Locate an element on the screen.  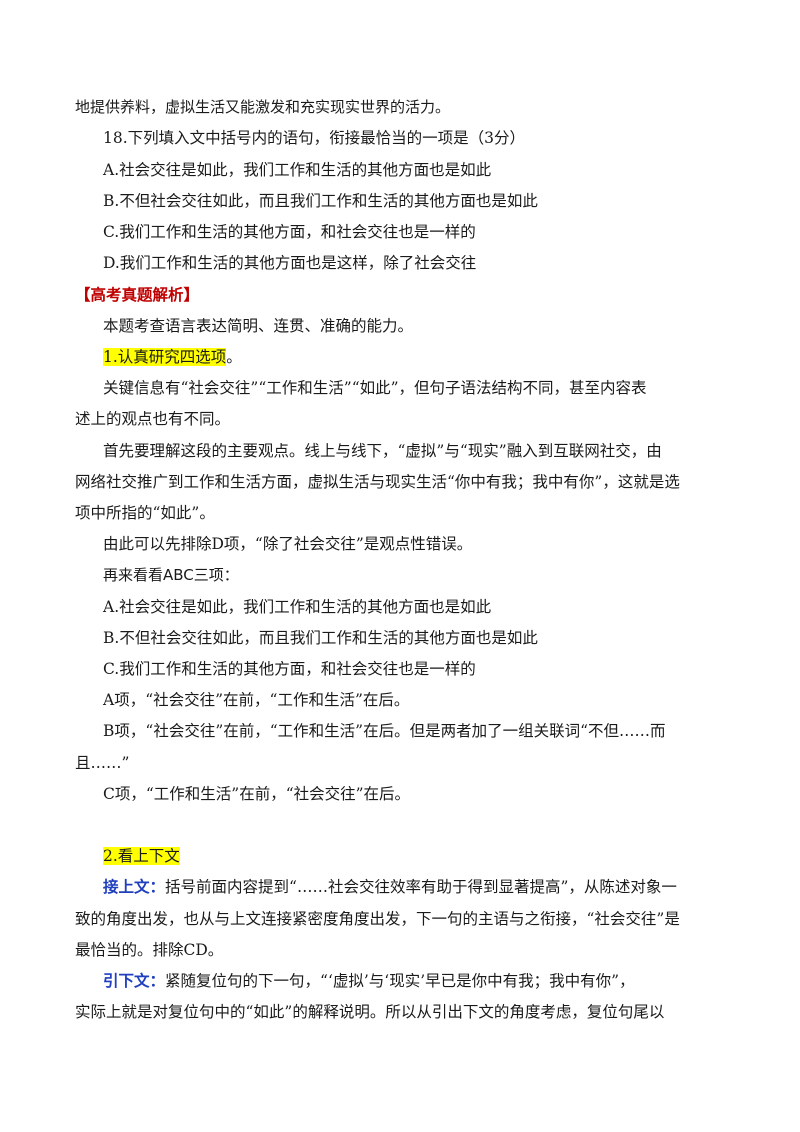
analysis-b: B项，“社会交往”在前，“工作和生活”在后。但是两者加了一组关联词“不但……而 is located at coordinates (384, 731).